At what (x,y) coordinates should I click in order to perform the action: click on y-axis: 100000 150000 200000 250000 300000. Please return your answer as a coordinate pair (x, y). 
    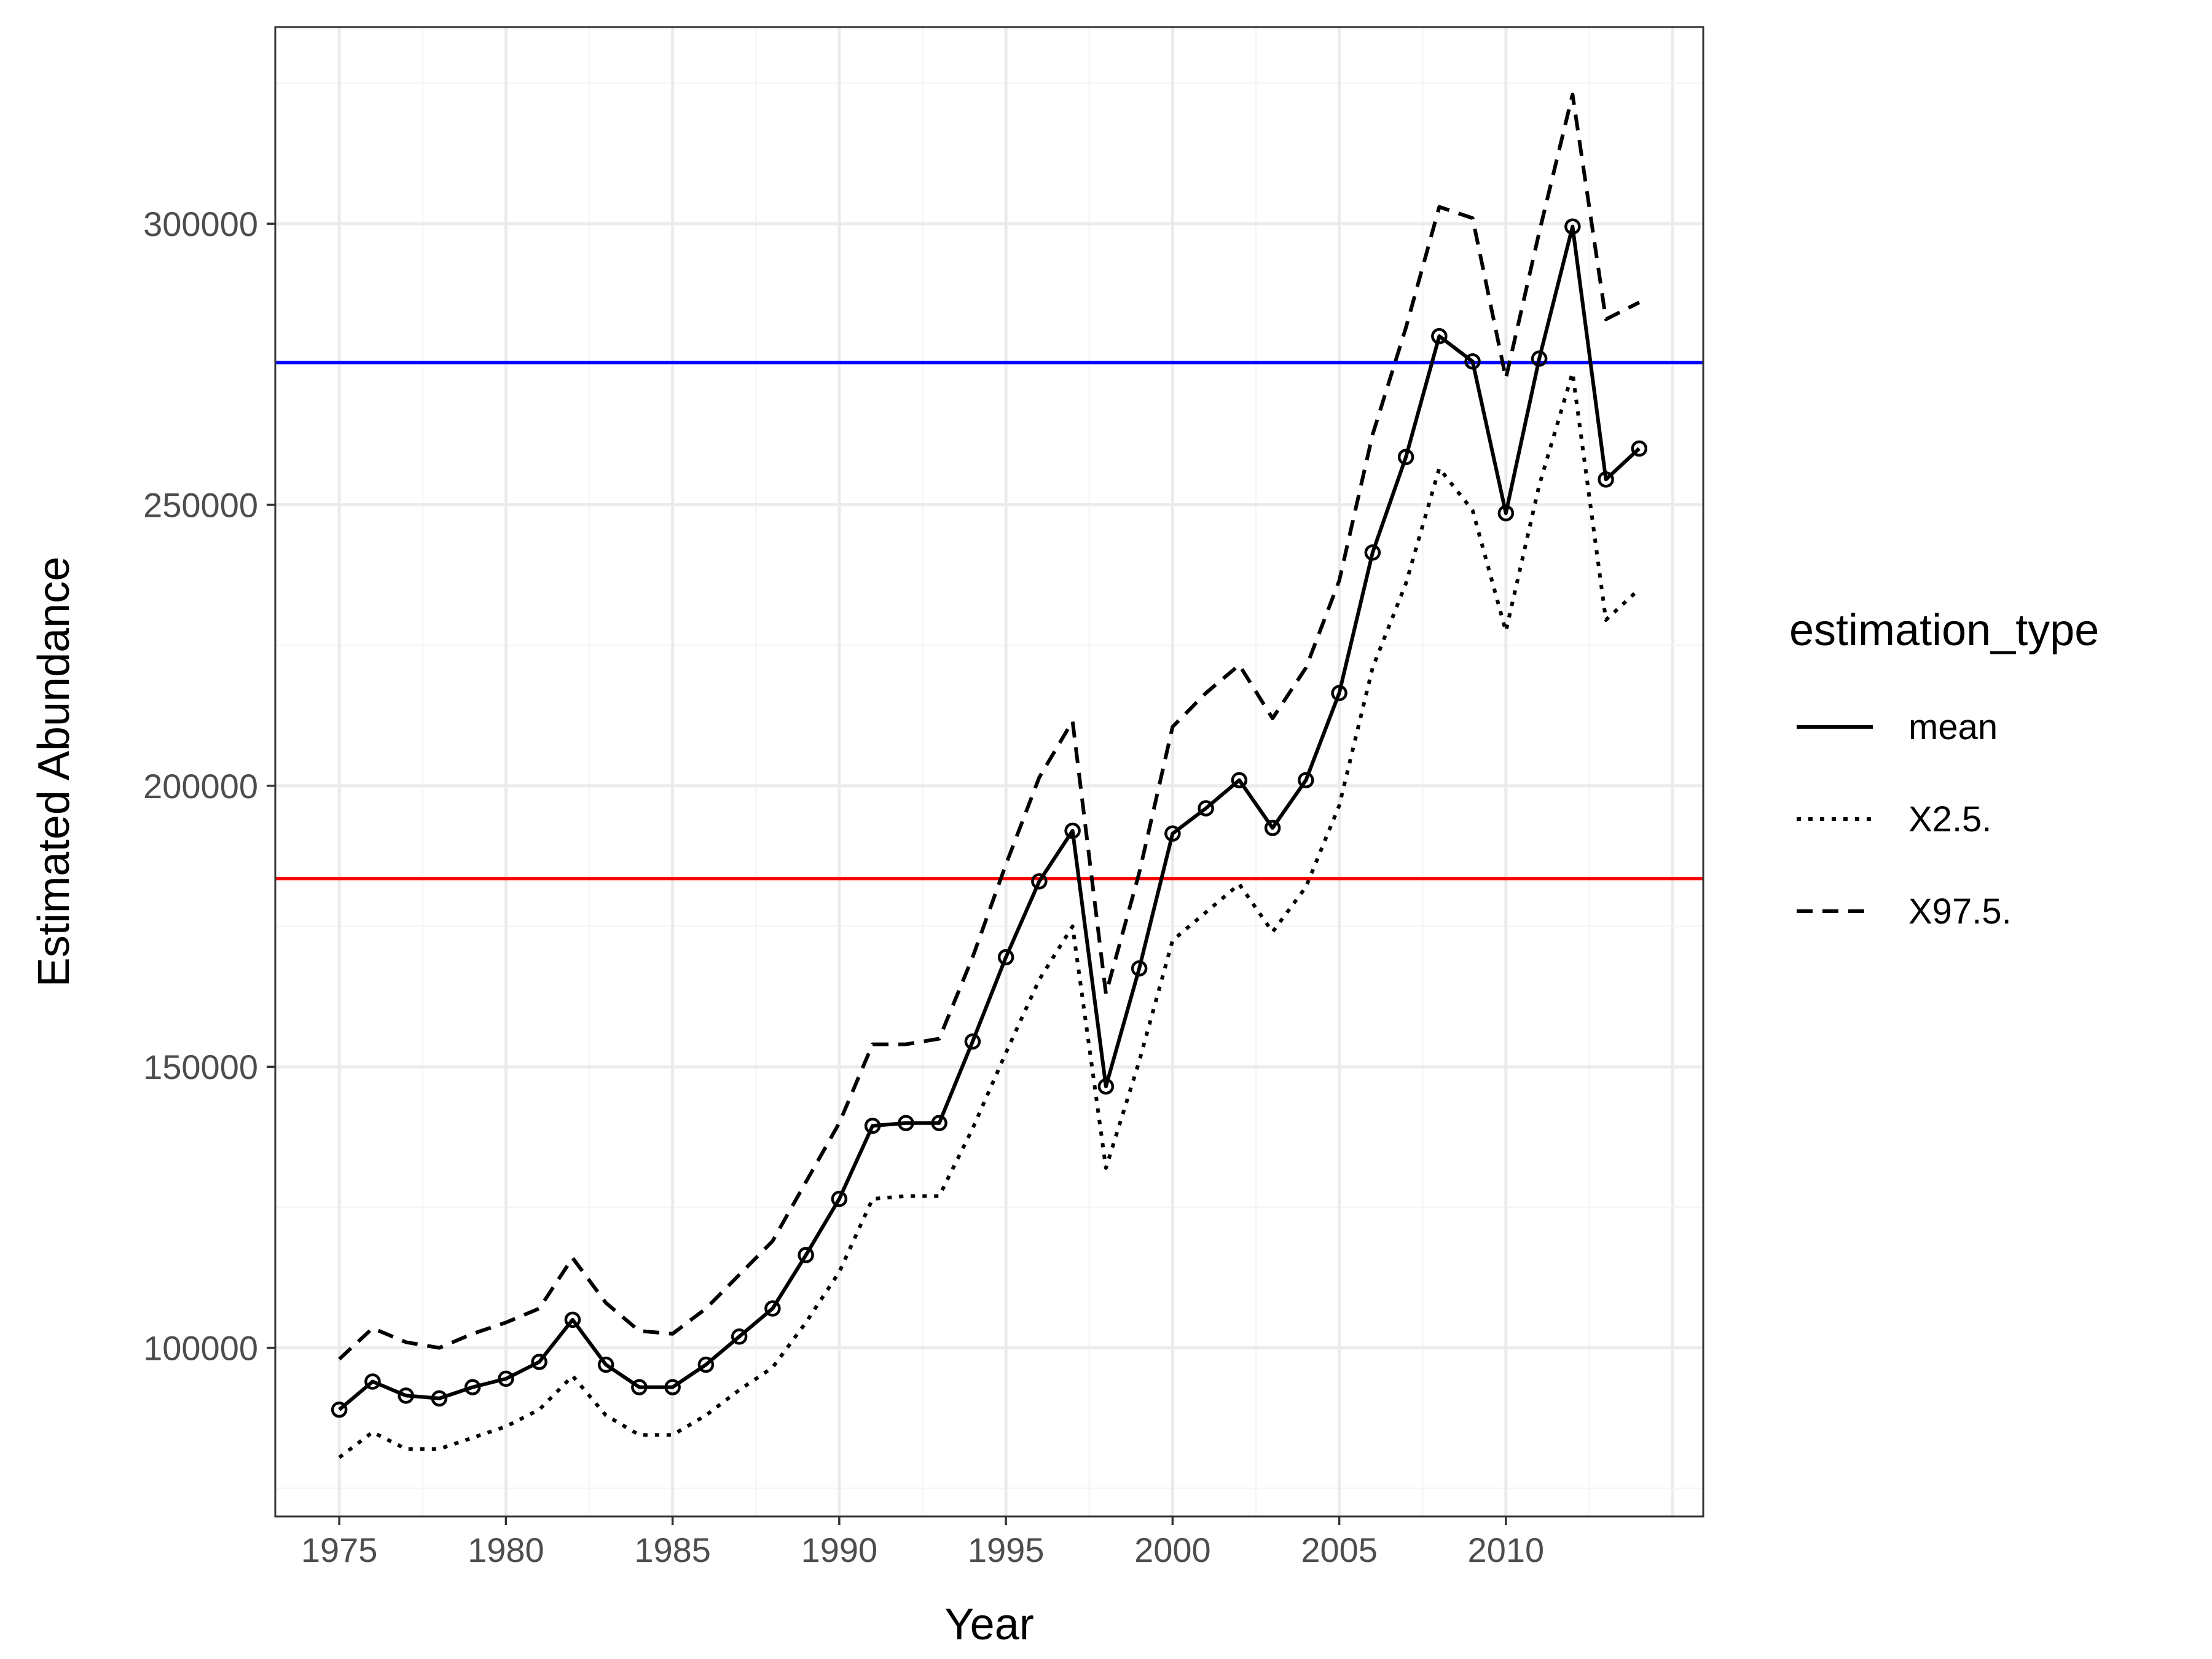
    Looking at the image, I should click on (209, 786).